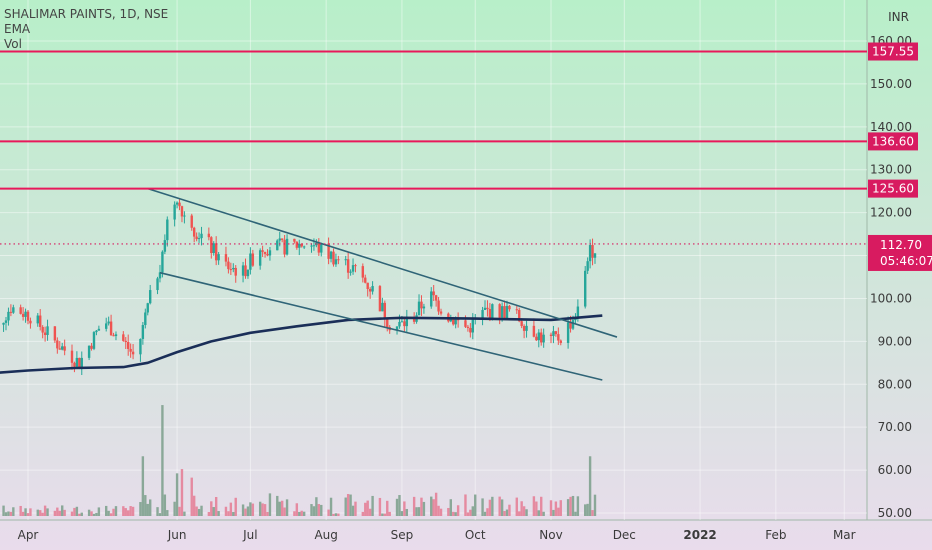  I want to click on chart-legend: SHALIMAR PAINTS, 1D, NSE EMA Vol, so click(86, 29).